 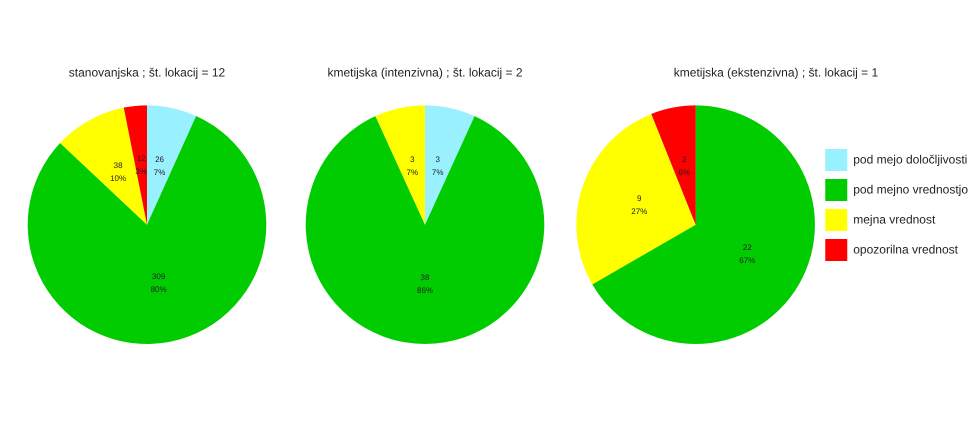 I want to click on legend-label: pod mejo določljivosti, so click(x=910, y=159).